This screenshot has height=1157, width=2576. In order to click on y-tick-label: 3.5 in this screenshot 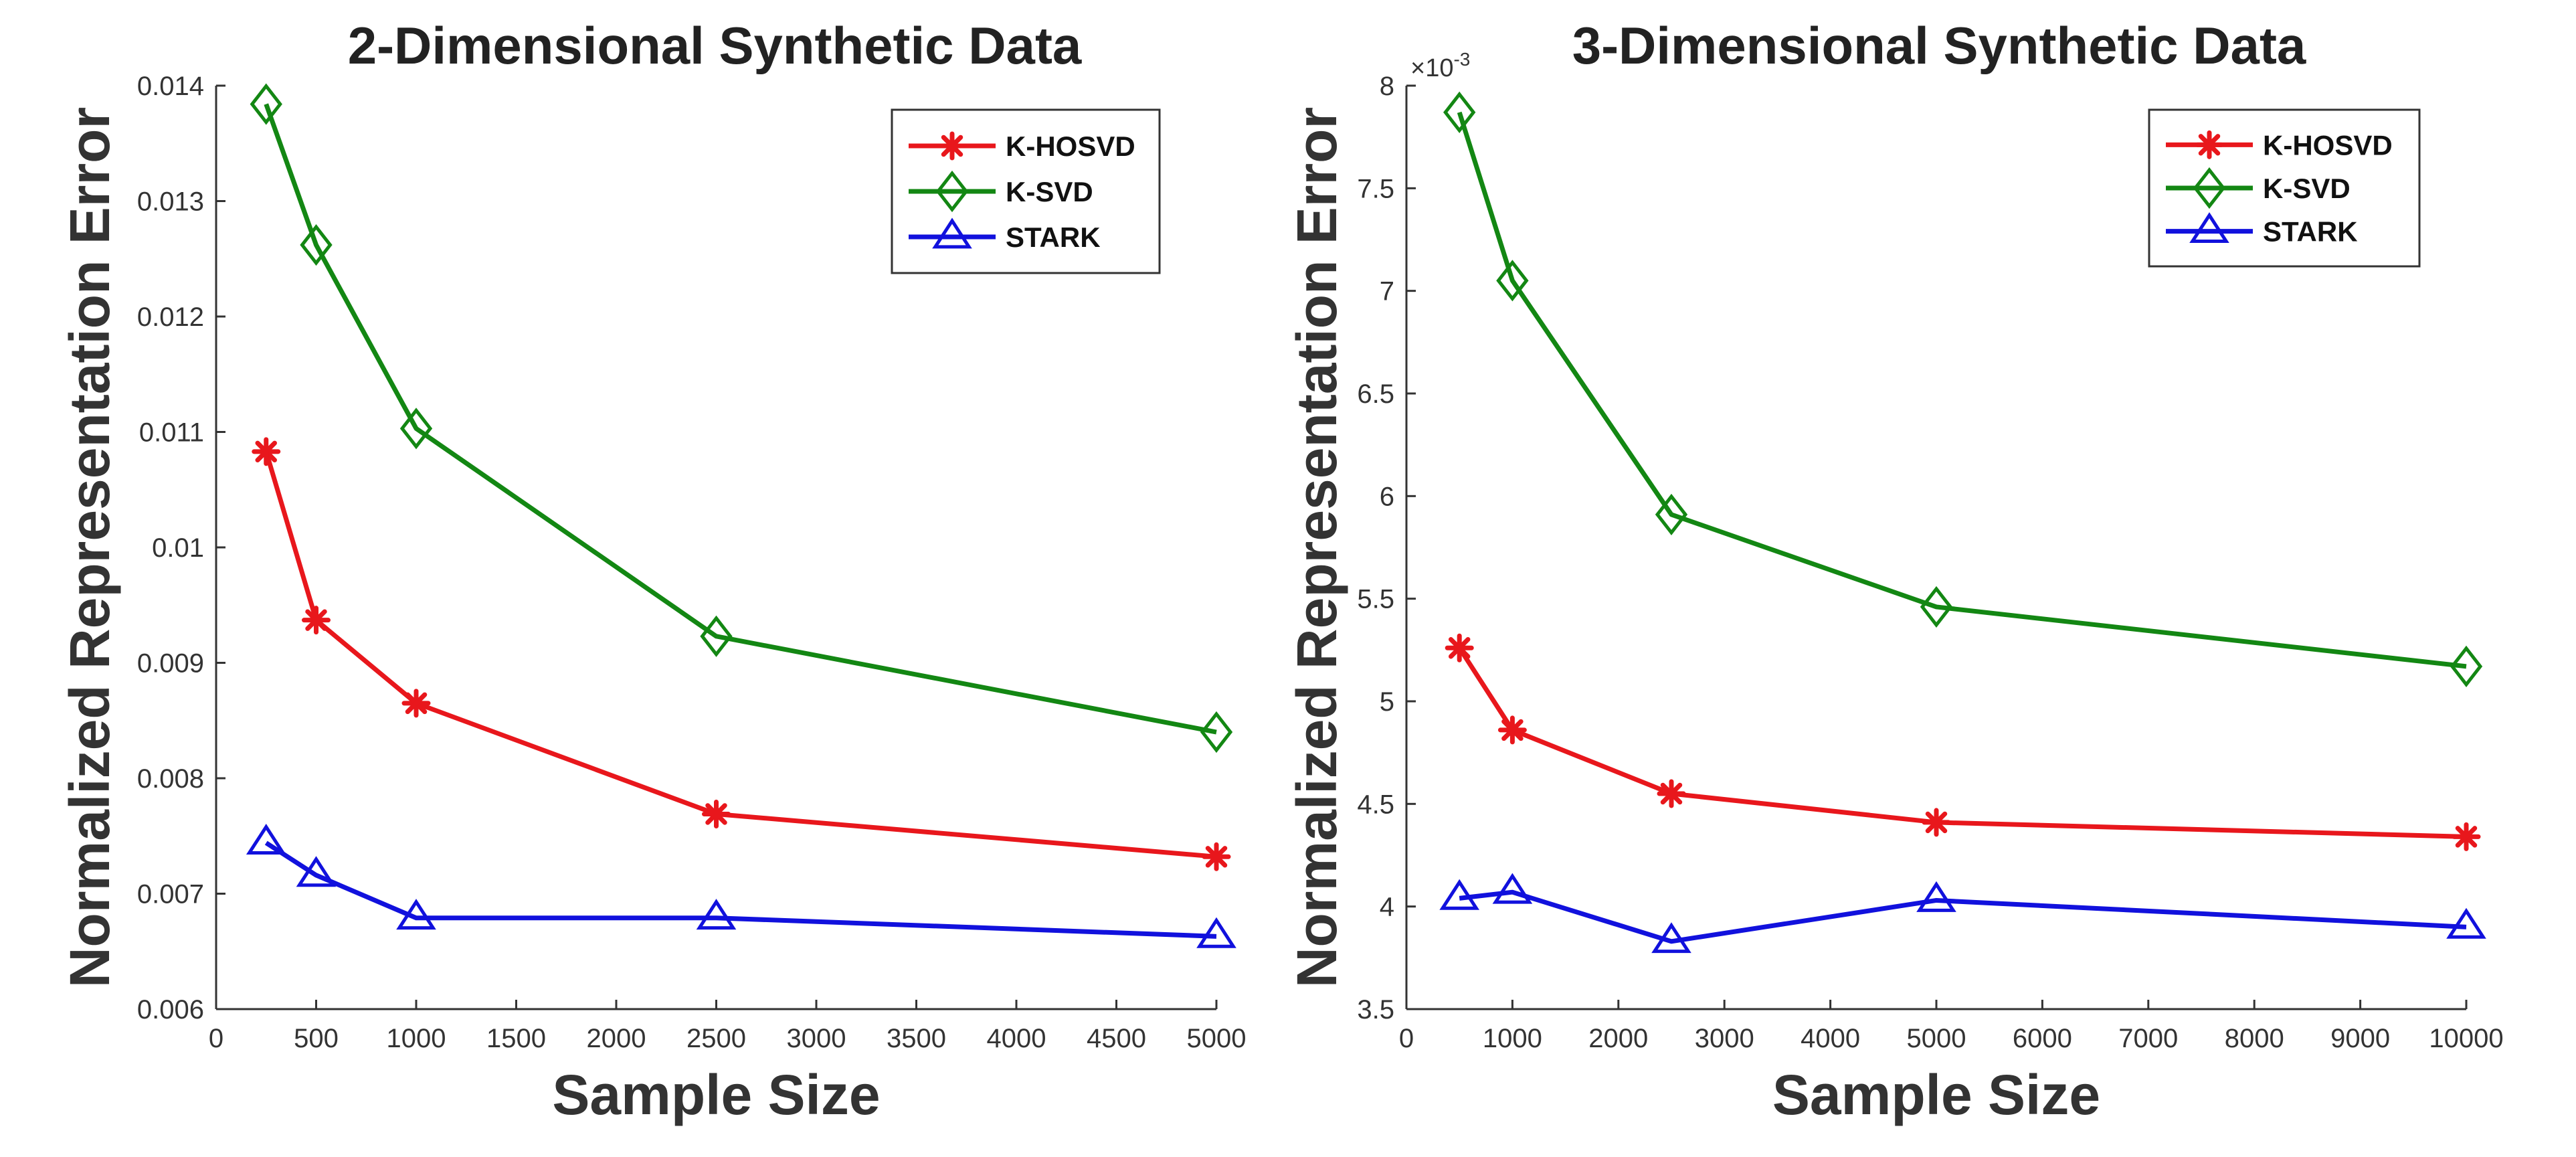, I will do `click(1376, 1010)`.